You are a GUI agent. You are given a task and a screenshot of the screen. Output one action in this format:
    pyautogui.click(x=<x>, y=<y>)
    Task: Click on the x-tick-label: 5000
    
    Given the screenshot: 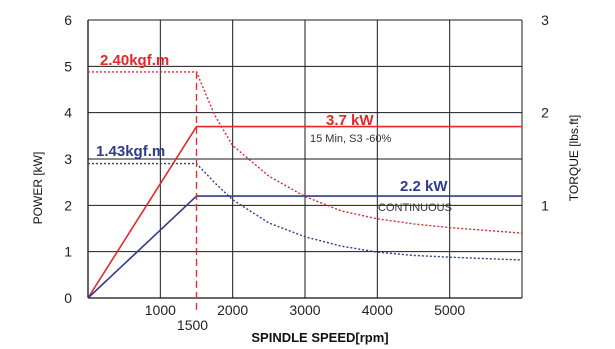 What is the action you would take?
    pyautogui.click(x=449, y=310)
    